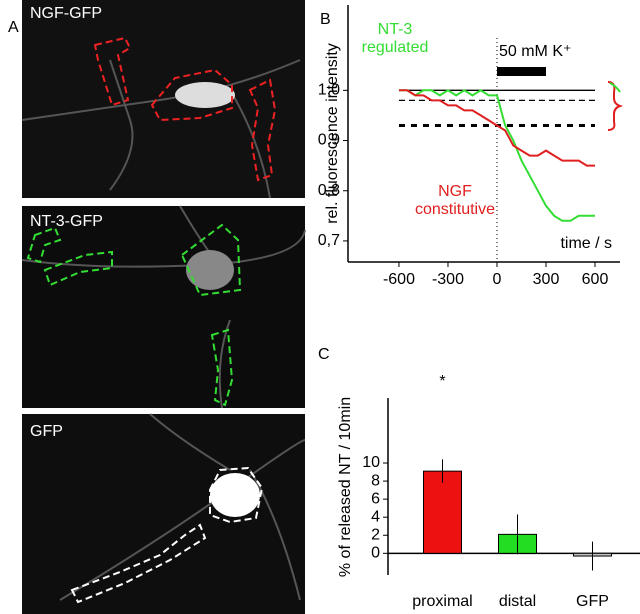 The image size is (640, 614). I want to click on significance: *, so click(442, 381).